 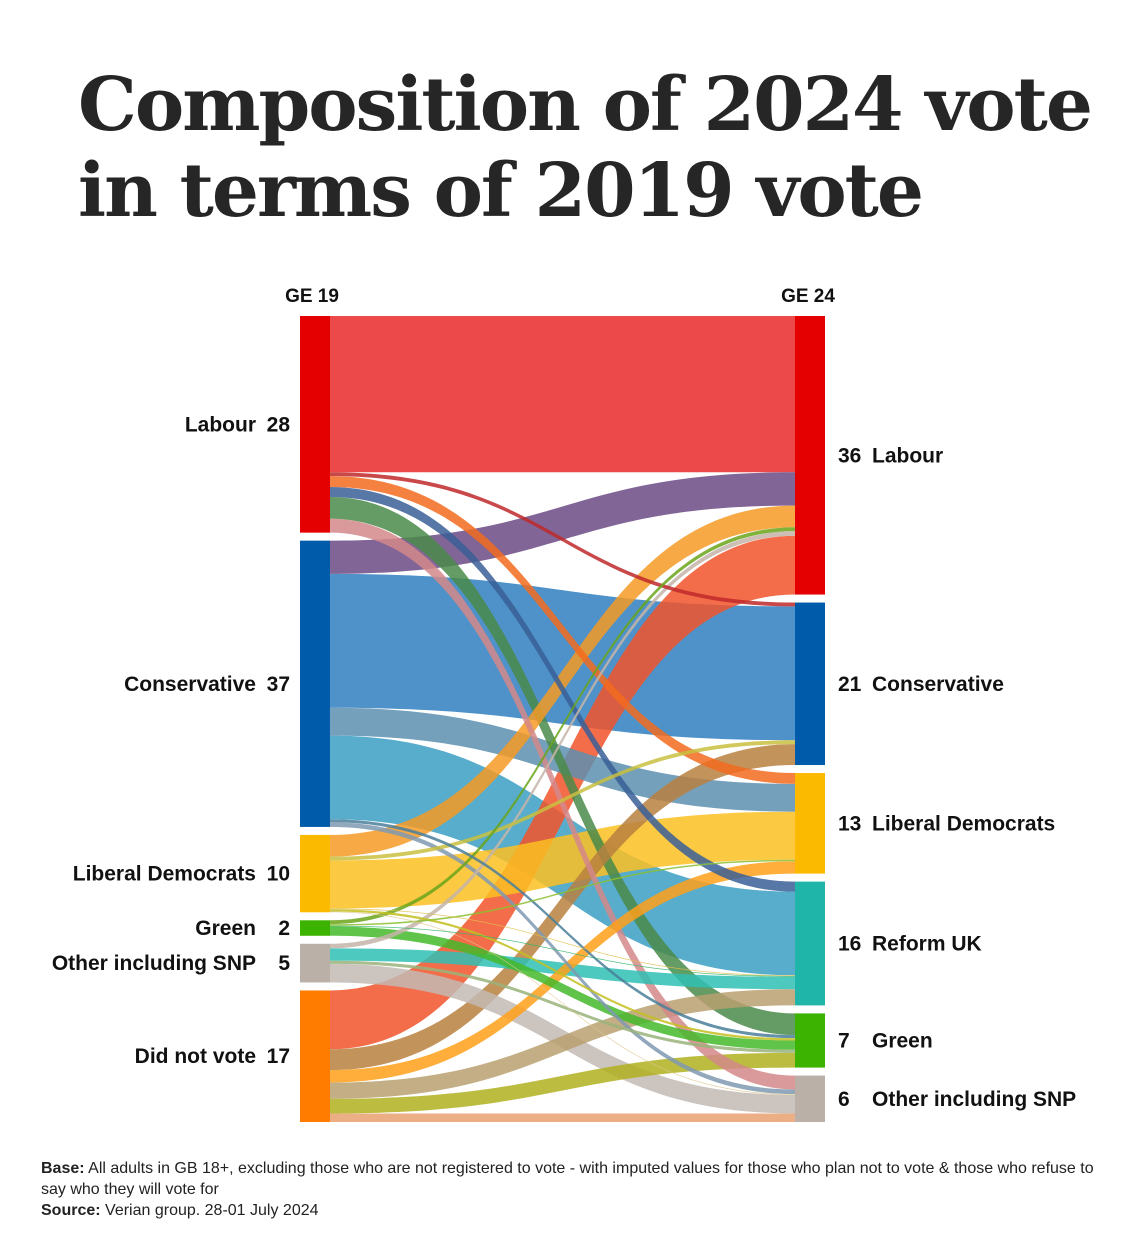 I want to click on base-label: Base:, so click(x=63, y=1168).